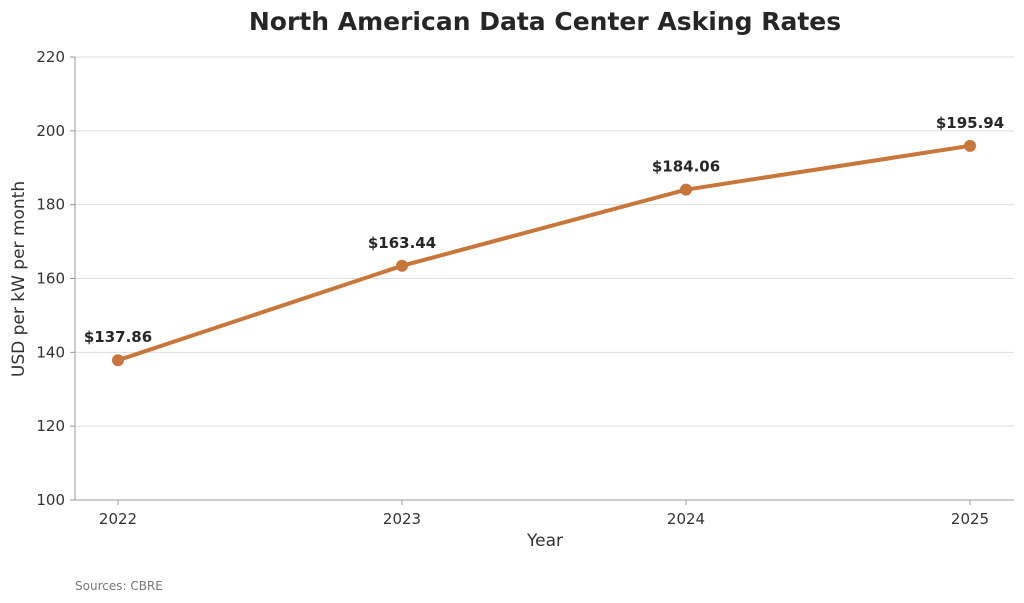  Describe the element at coordinates (402, 243) in the screenshot. I see `data-label: $163.44` at that location.